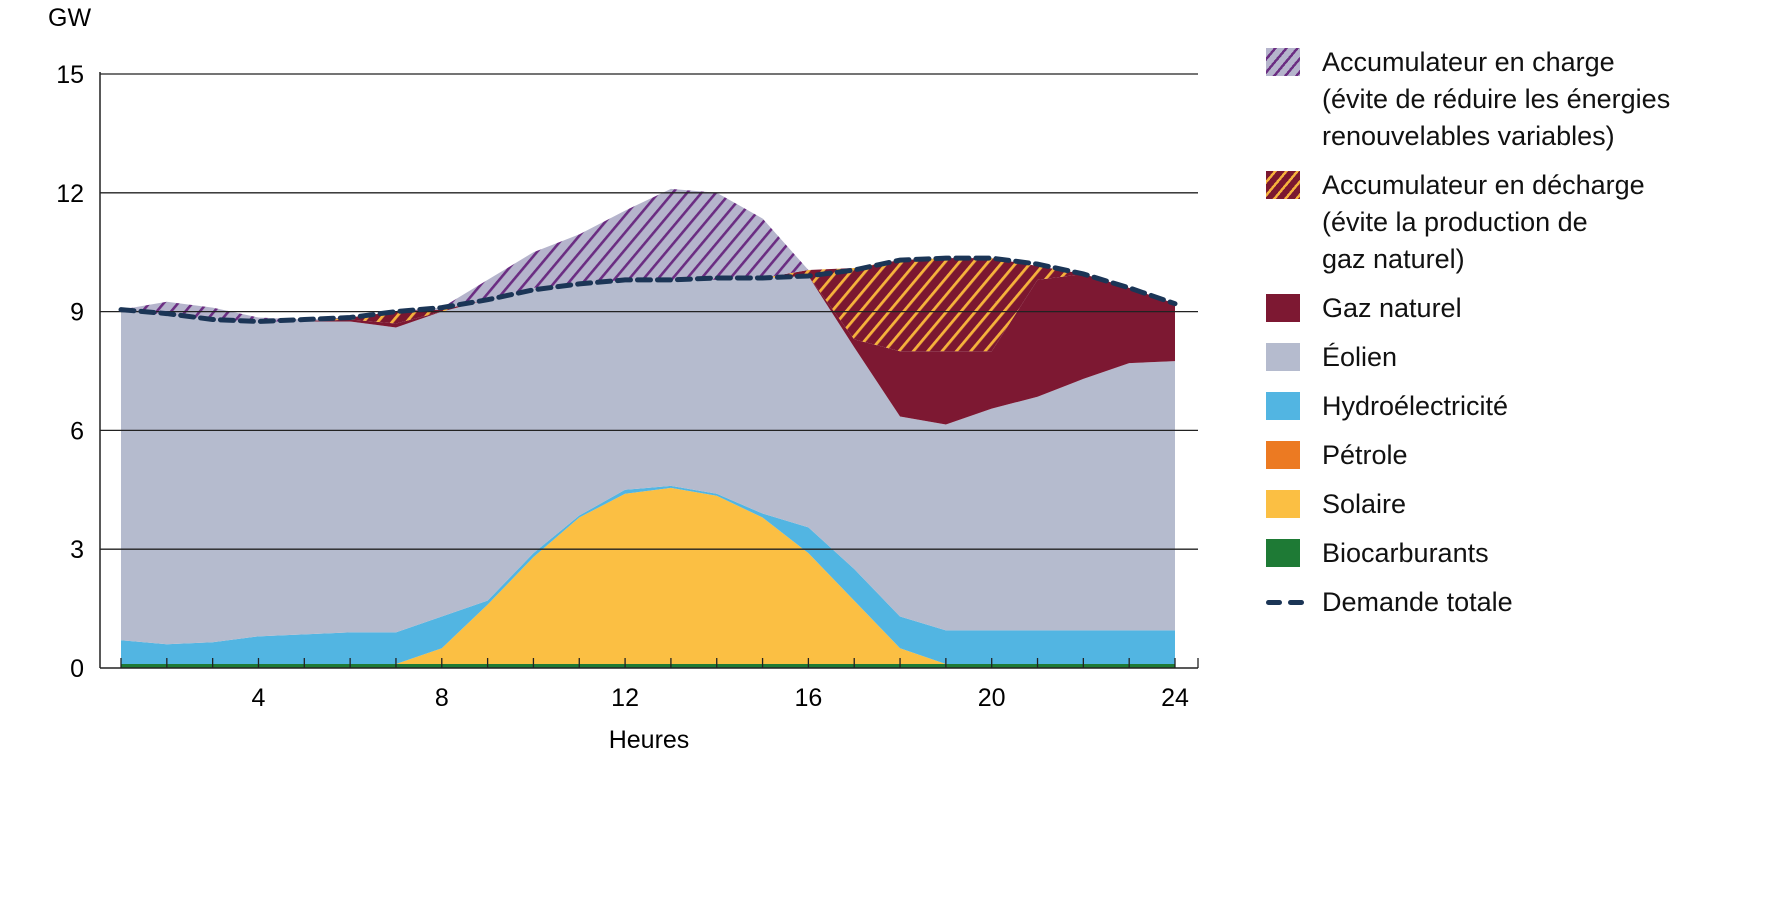 The width and height of the screenshot is (1766, 908). Describe the element at coordinates (1511, 504) in the screenshot. I see `legend-item: Solaire` at that location.